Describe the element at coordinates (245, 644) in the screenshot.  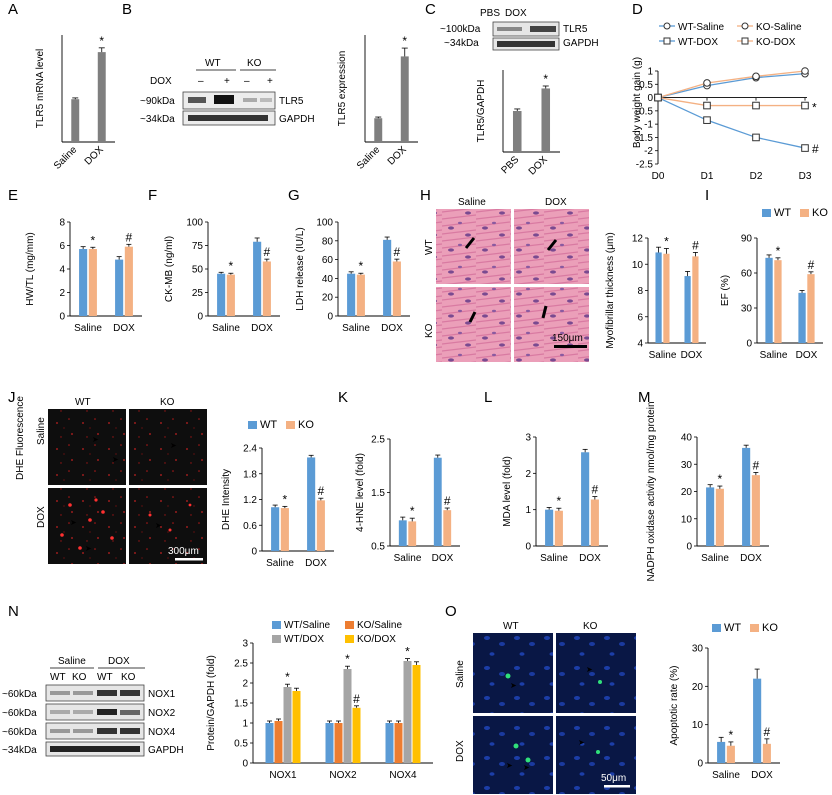
I see `y-tick-label: 3` at that location.